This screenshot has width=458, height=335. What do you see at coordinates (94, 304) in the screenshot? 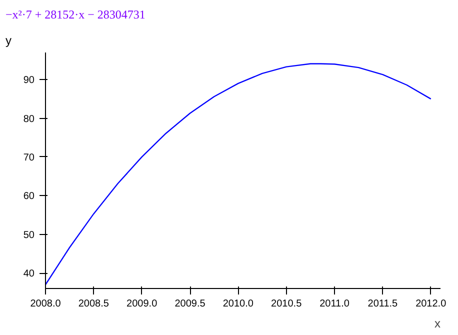
I see `x-tick-label: 2008.5` at bounding box center [94, 304].